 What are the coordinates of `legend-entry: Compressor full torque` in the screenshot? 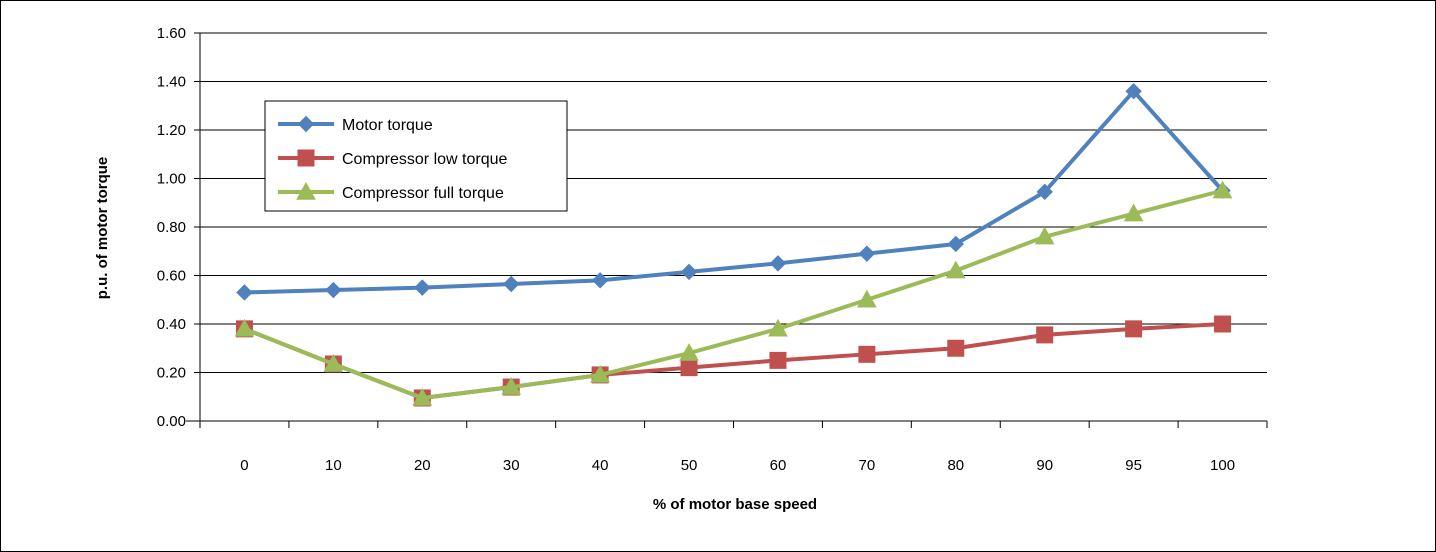 It's located at (391, 191).